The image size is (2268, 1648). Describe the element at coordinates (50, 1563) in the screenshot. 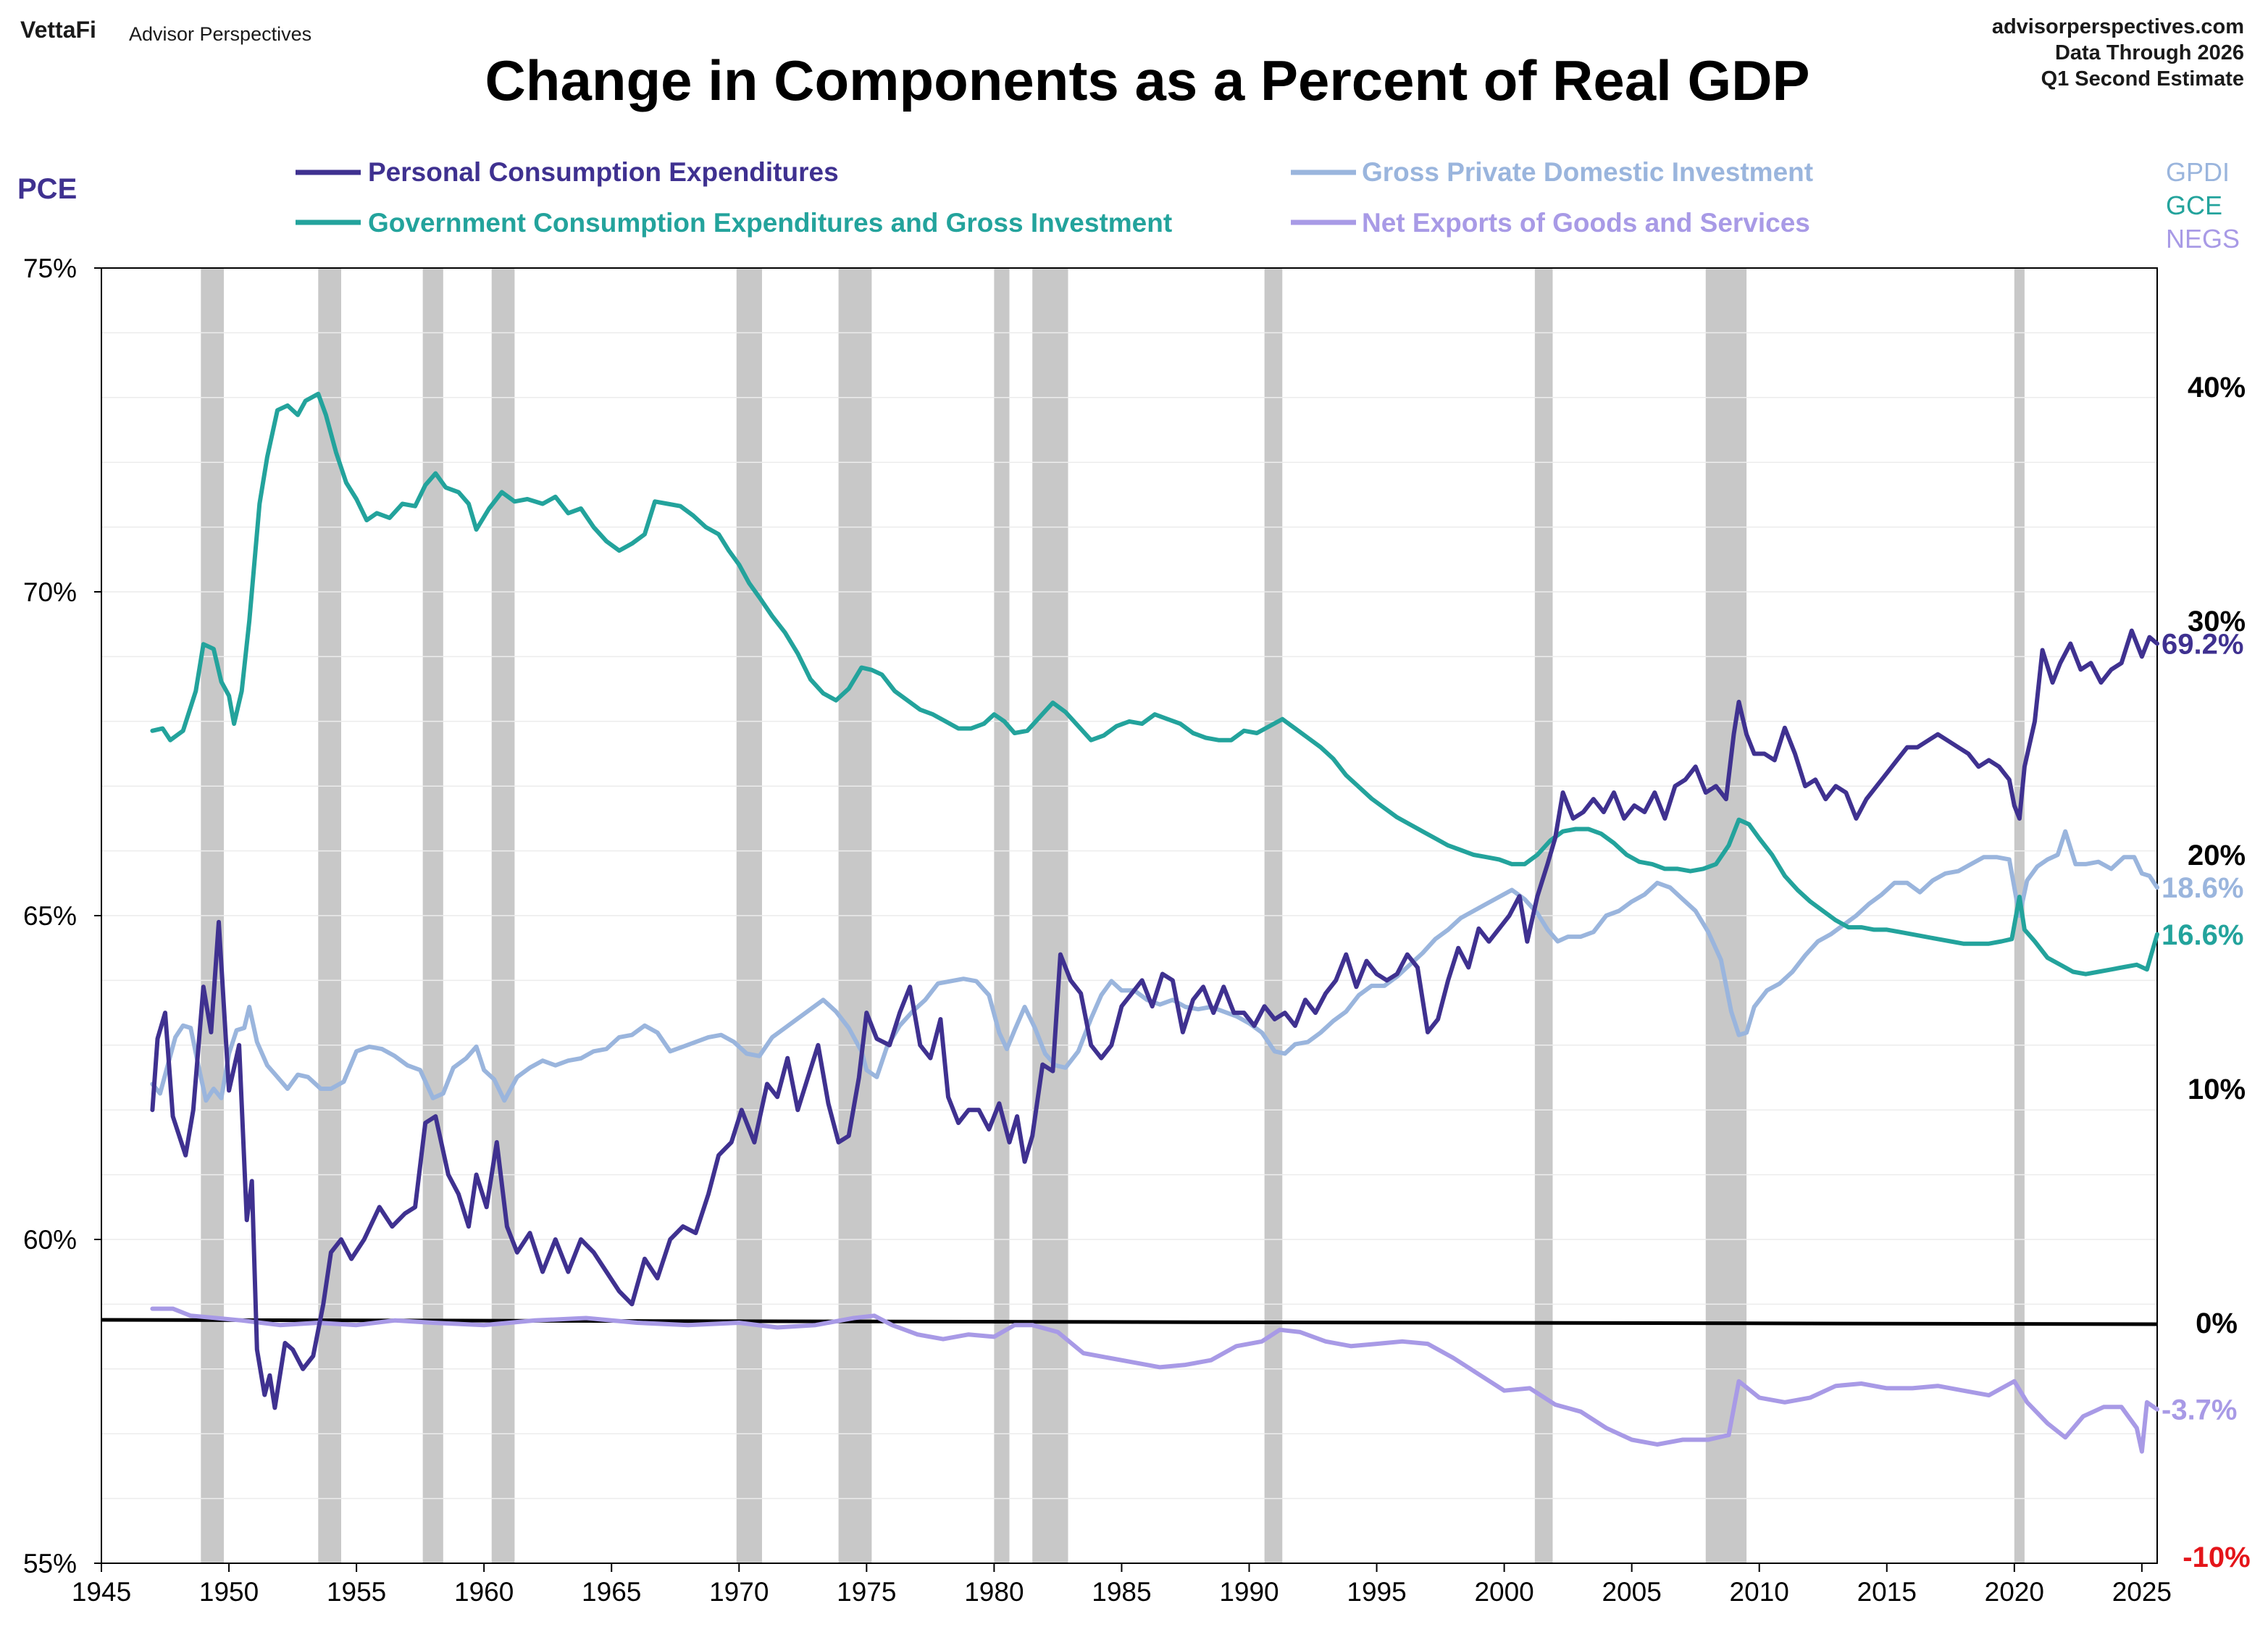

I see `y-left-tick-label-0: 55%` at that location.